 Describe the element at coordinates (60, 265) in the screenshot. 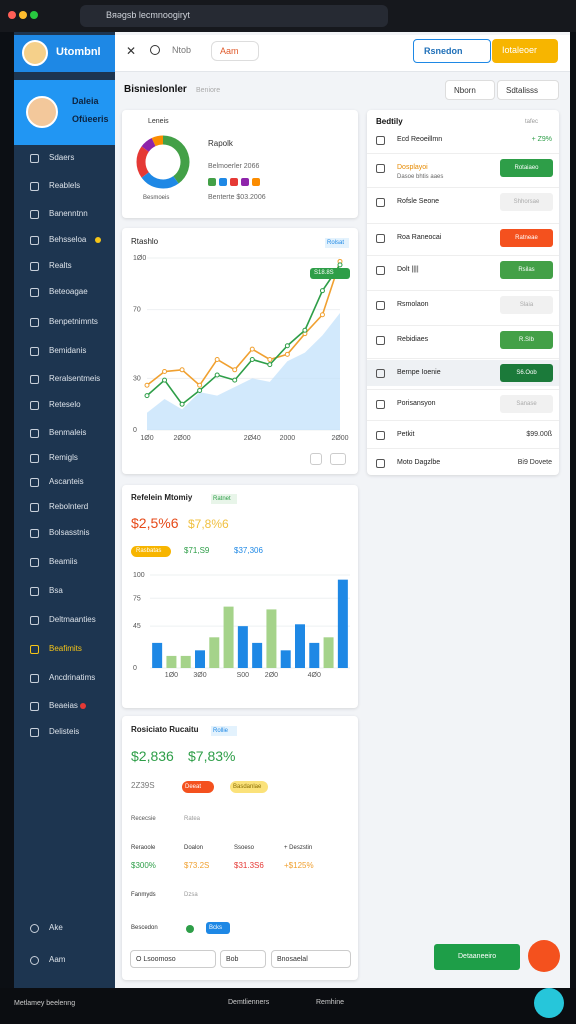

I see `nav-item: Realts` at that location.